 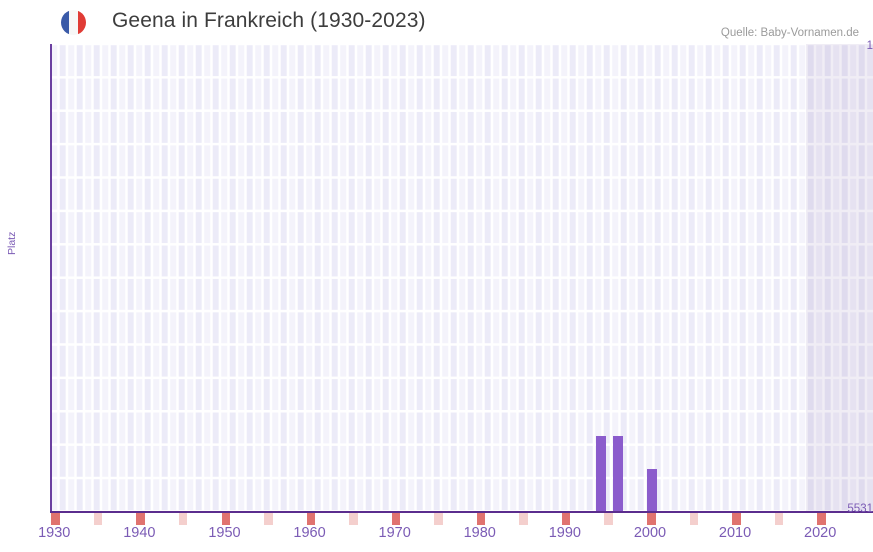 I want to click on x-tick-mark-1950, so click(x=225, y=519).